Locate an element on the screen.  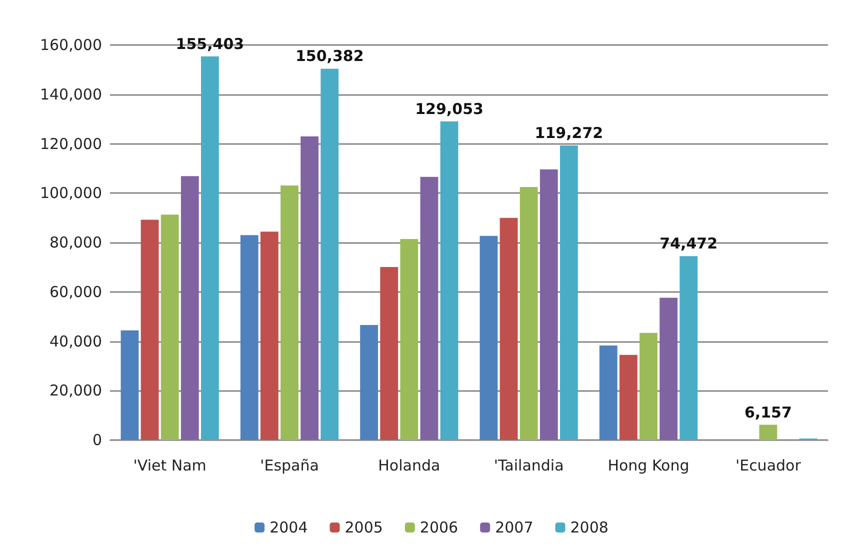
x-tick-label: 'Tailandia is located at coordinates (529, 465).